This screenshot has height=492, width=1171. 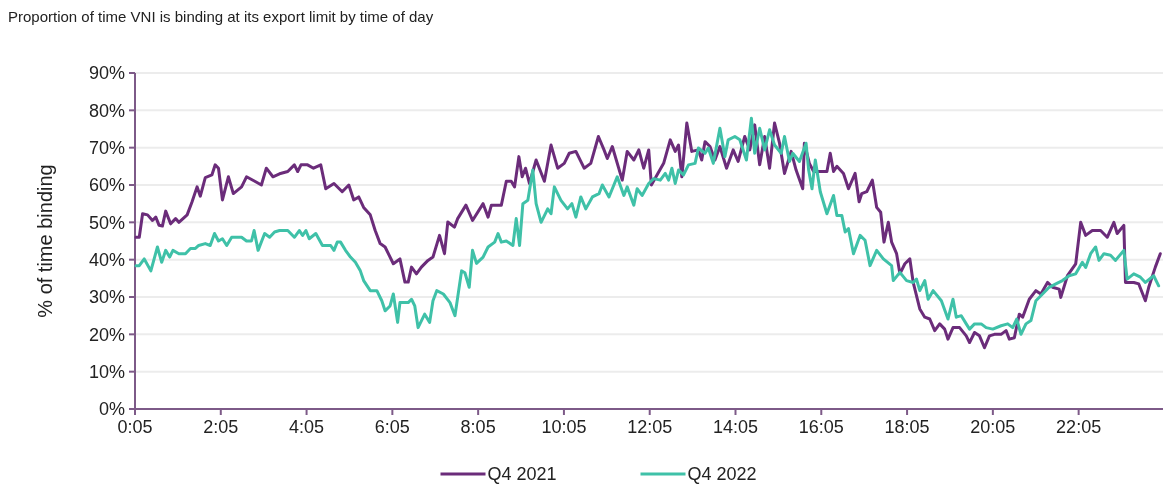 I want to click on x-tick-label: 22:05, so click(x=1079, y=427).